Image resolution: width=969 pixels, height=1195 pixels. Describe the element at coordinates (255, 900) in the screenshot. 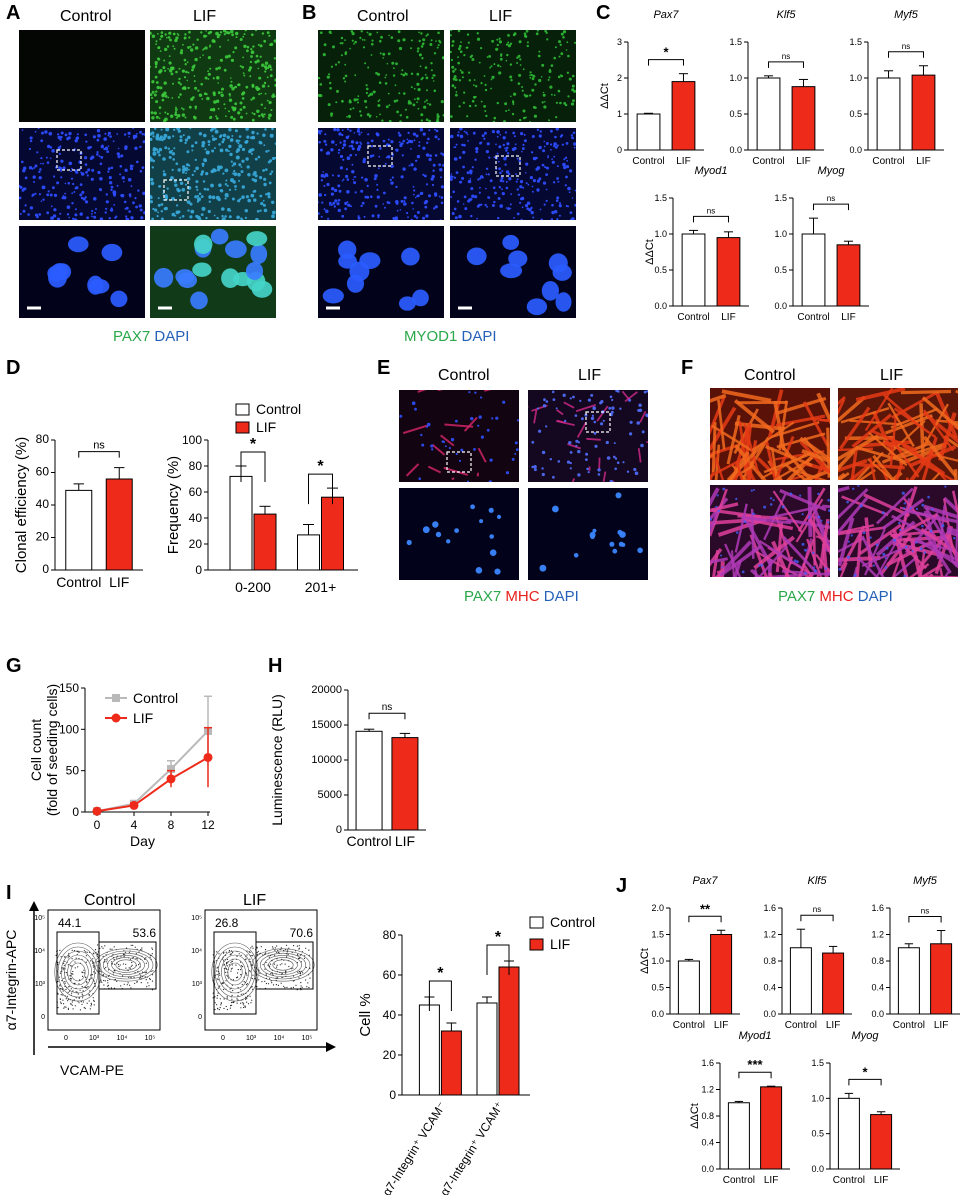

I see `flow-lif-title: LIF` at that location.